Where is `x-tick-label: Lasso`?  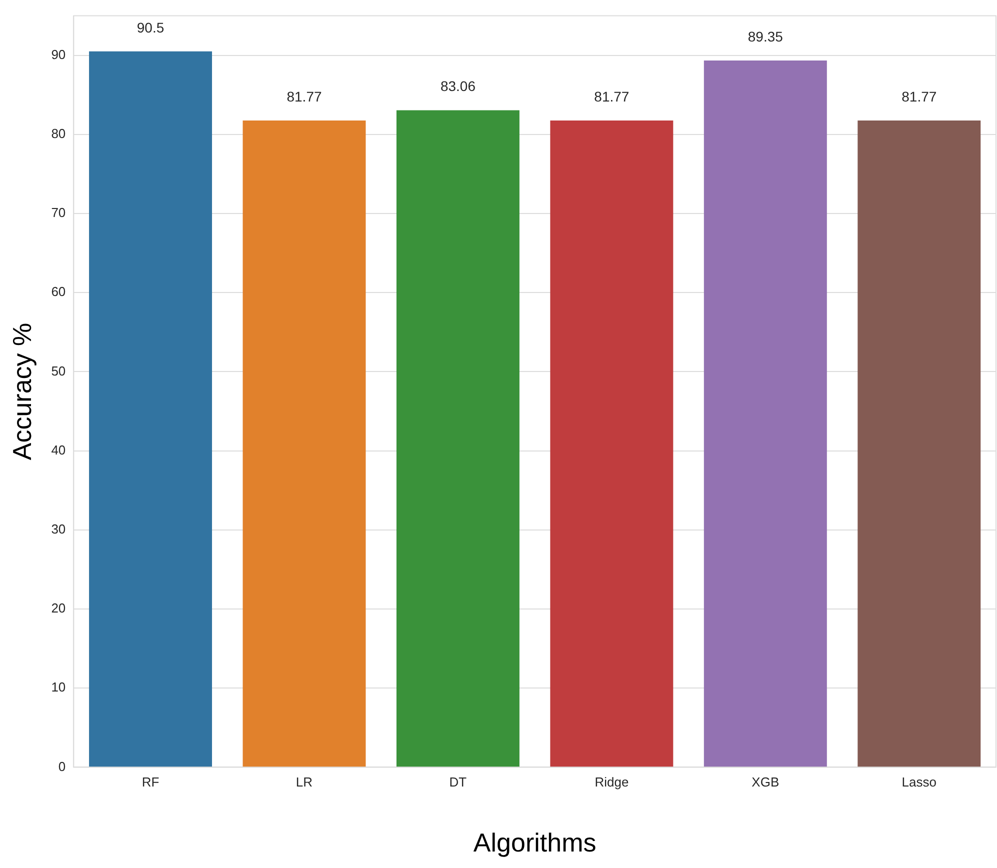 x-tick-label: Lasso is located at coordinates (919, 782).